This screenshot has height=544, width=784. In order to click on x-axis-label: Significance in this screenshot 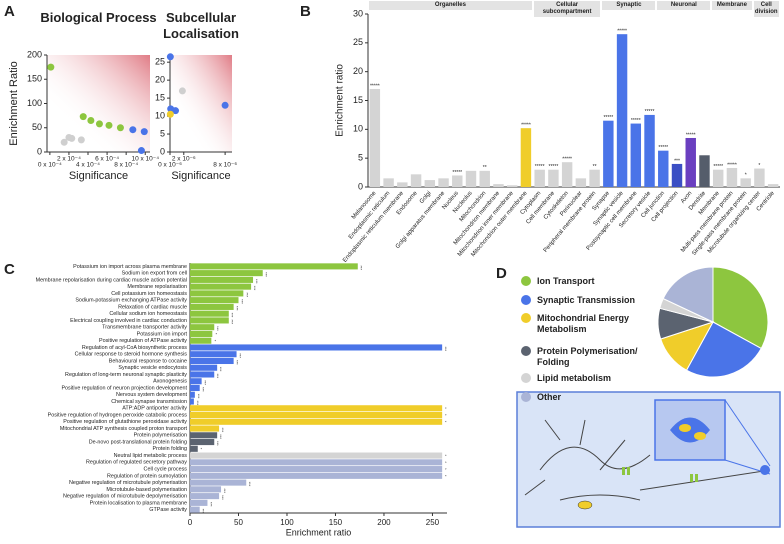, I will do `click(200, 176)`.